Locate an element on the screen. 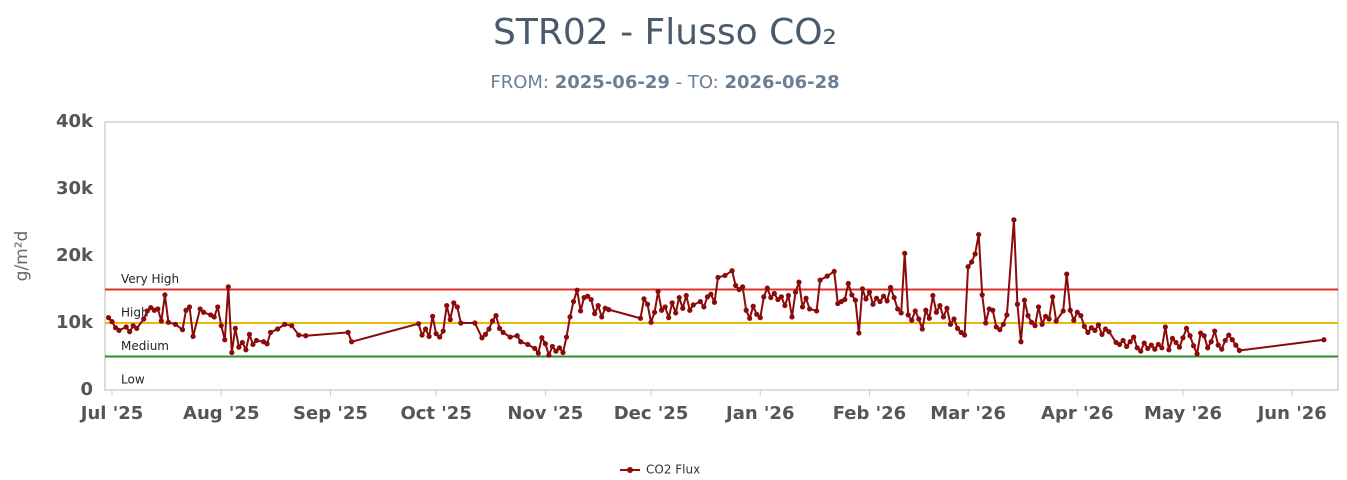 The image size is (1347, 480). subtitle-to-label: - TO: is located at coordinates (697, 82).